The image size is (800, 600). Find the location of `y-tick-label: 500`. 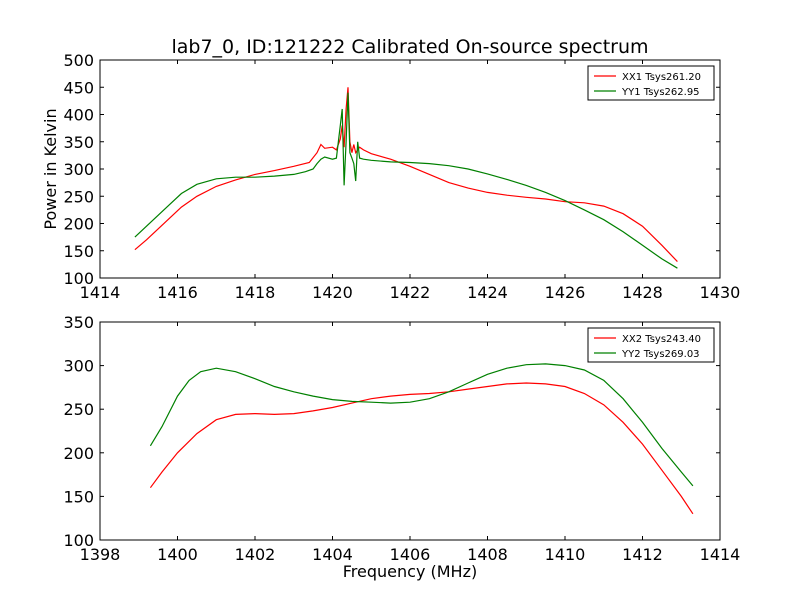

y-tick-label: 500 is located at coordinates (78, 60).